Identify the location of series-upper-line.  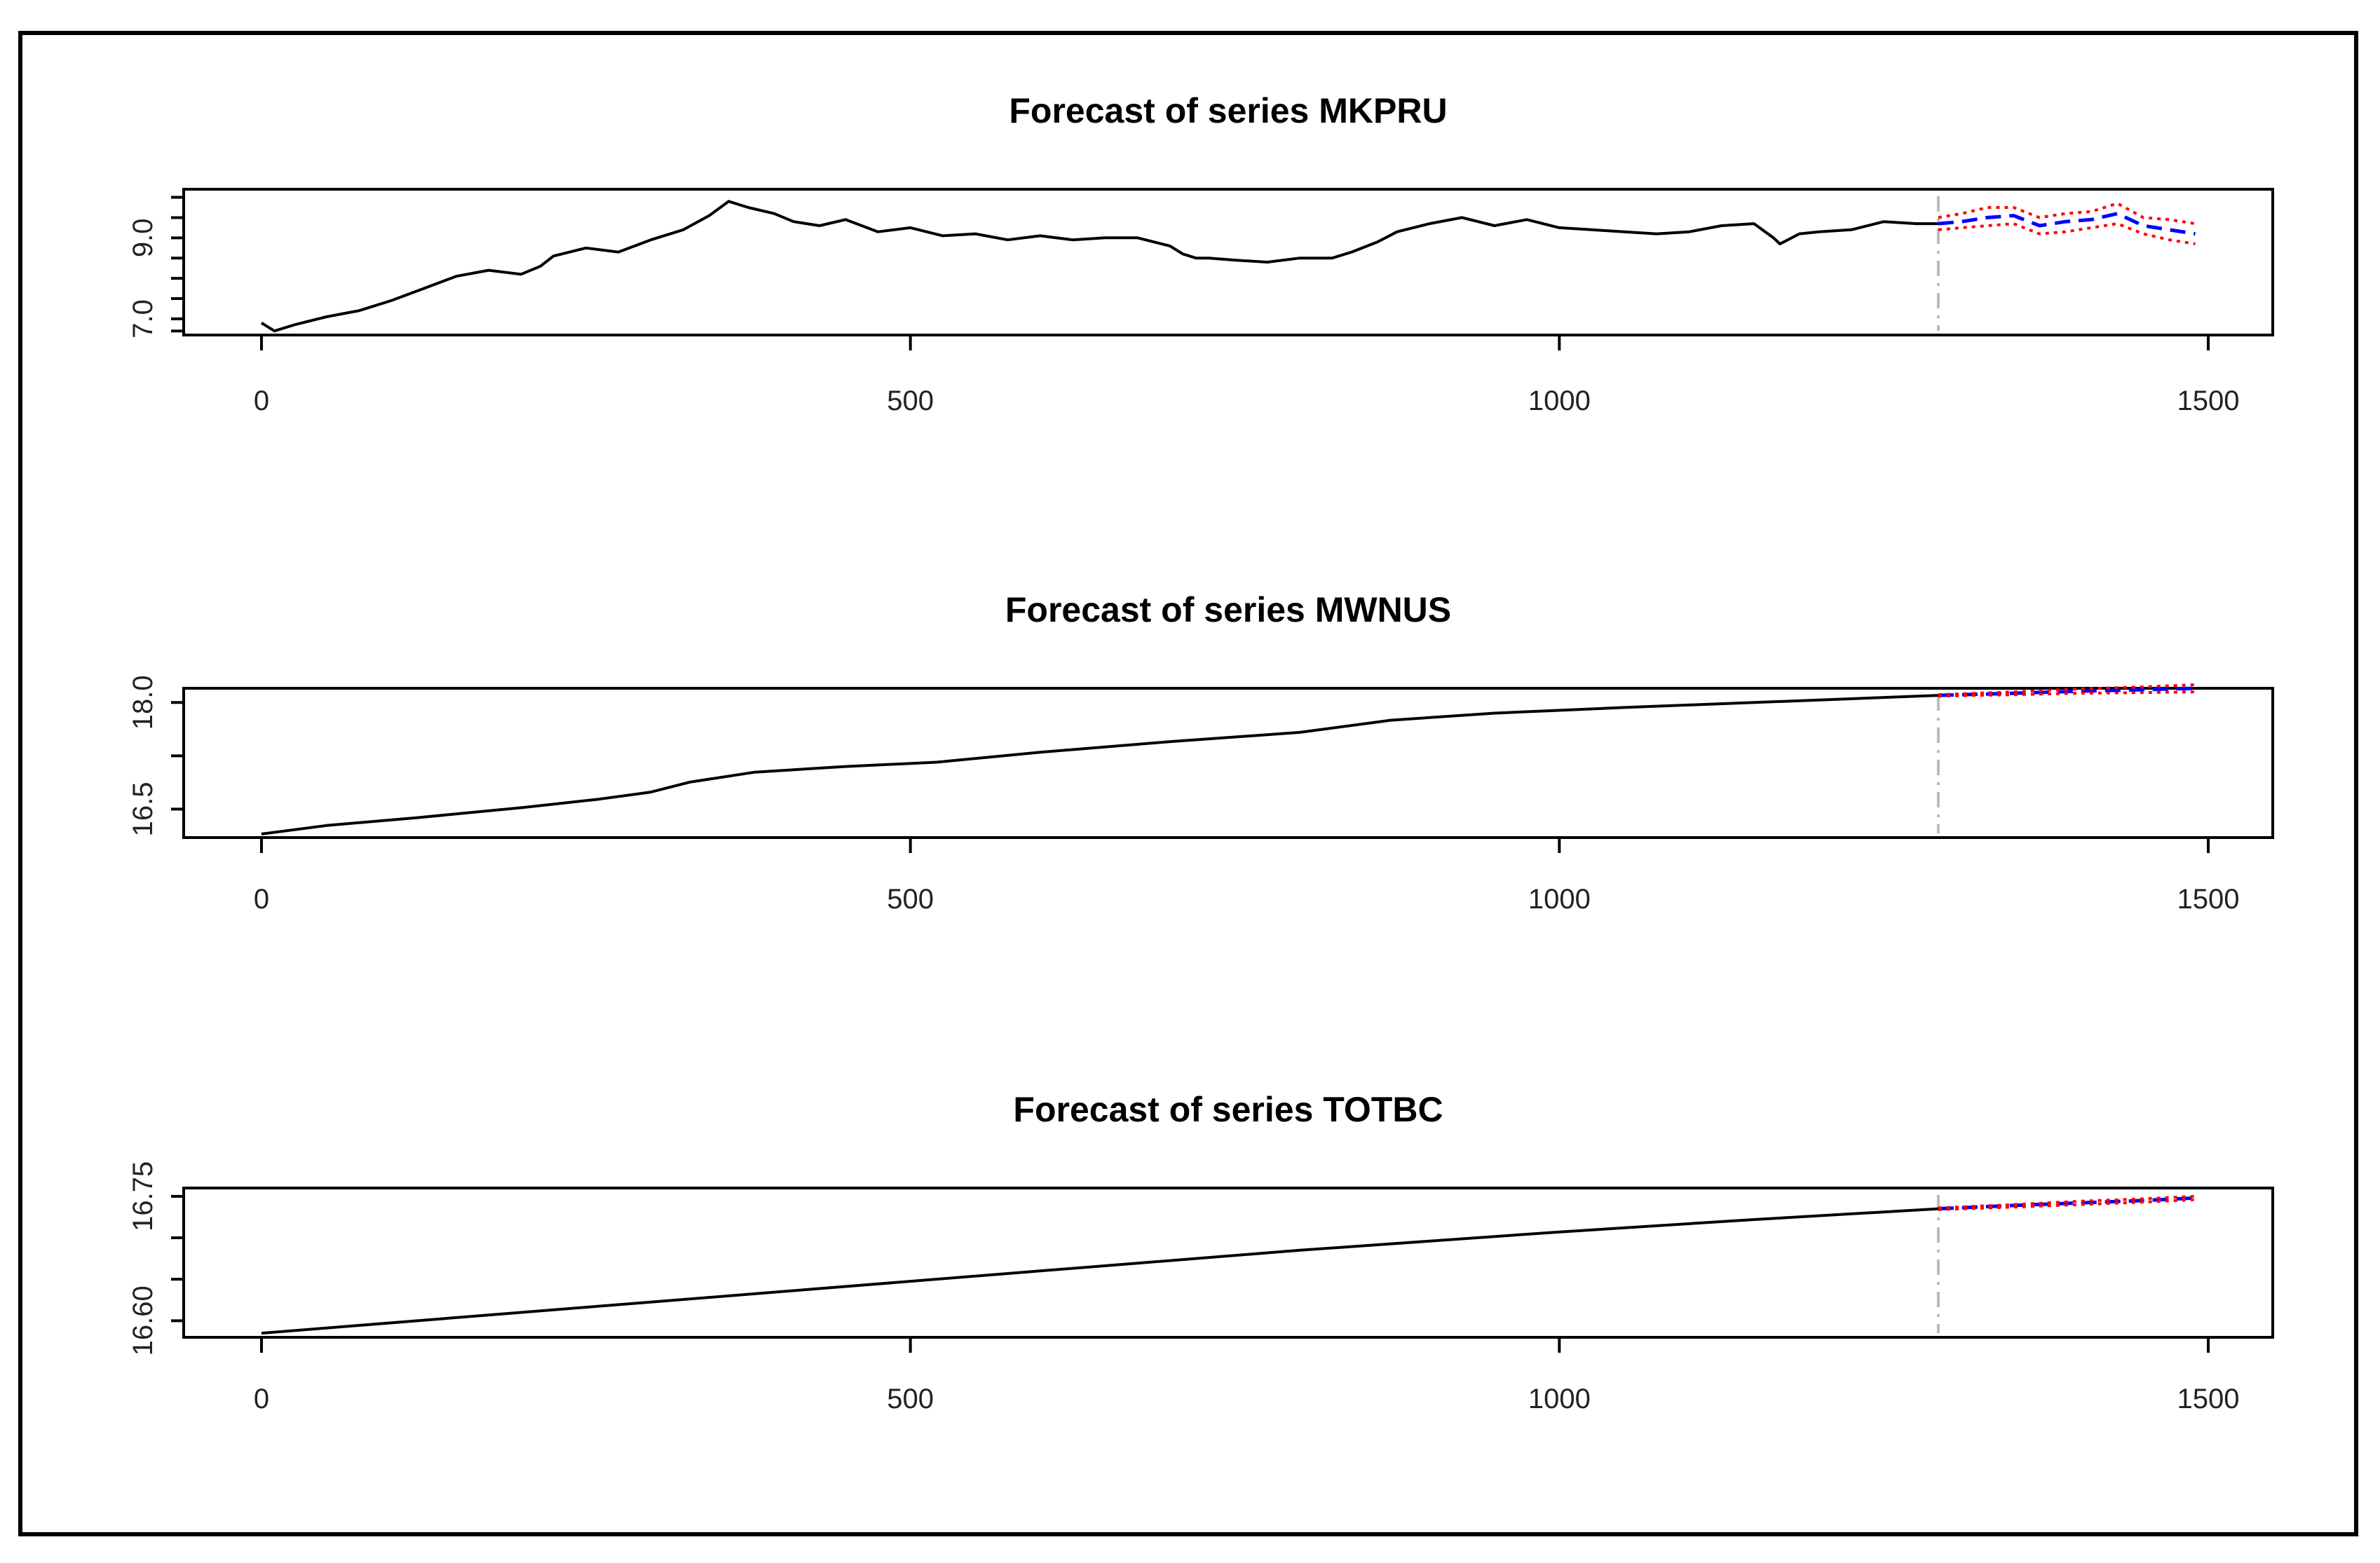
(2067, 214).